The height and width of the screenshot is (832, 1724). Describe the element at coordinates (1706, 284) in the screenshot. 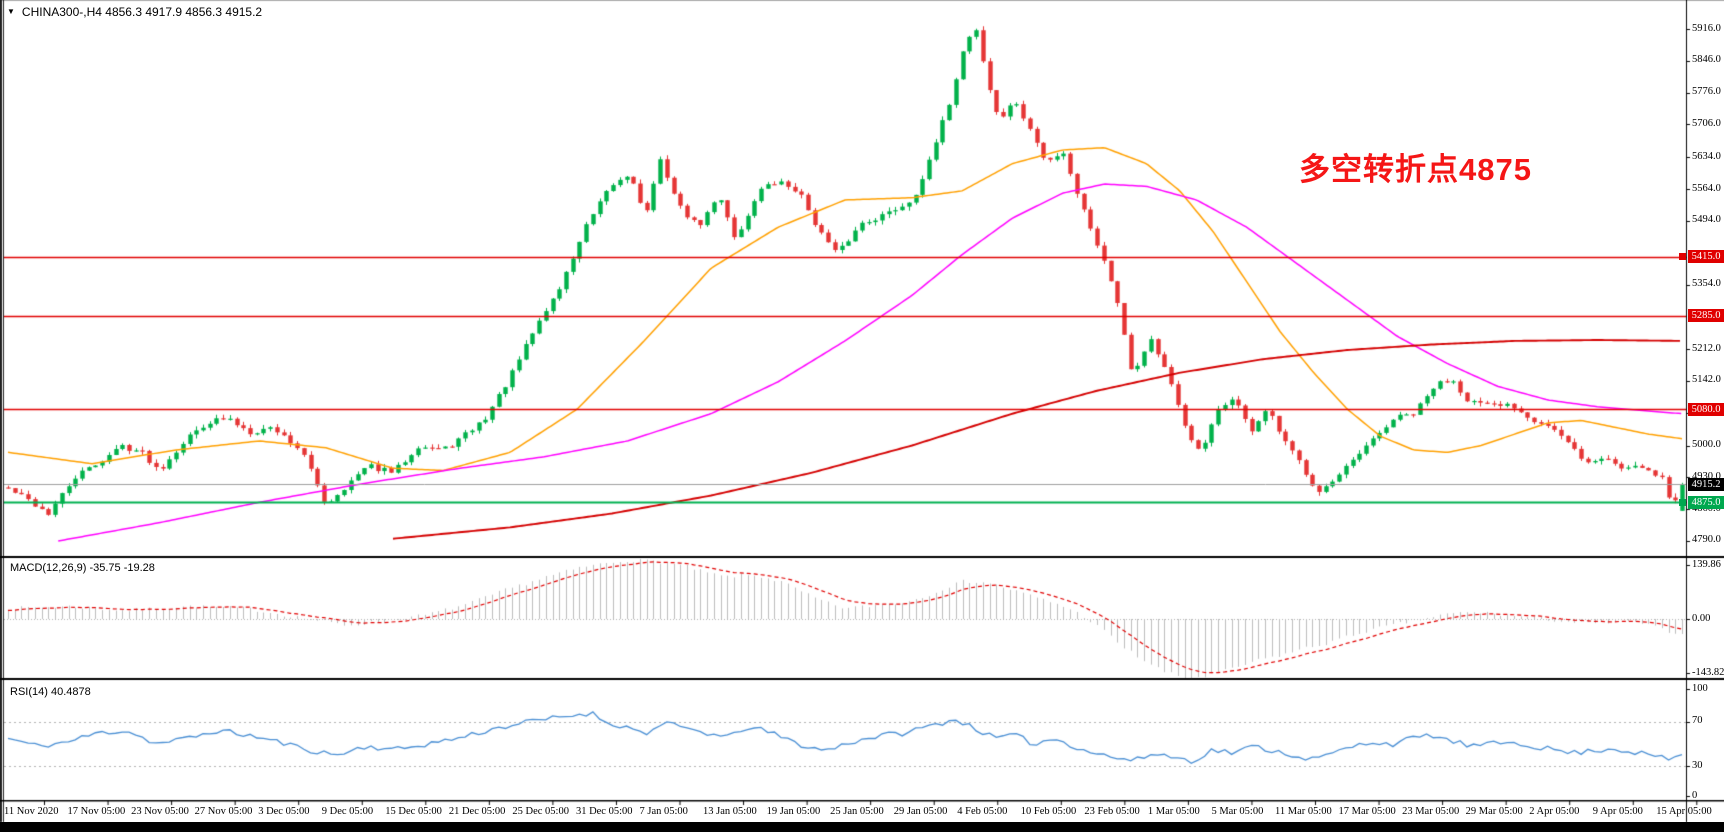

I see `price-axis-tick: 5354.0` at that location.